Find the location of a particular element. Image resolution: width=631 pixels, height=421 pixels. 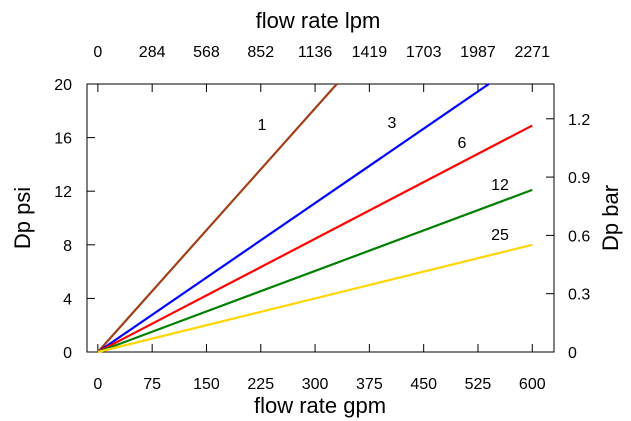

right-tick-label: 0.9 is located at coordinates (579, 178).